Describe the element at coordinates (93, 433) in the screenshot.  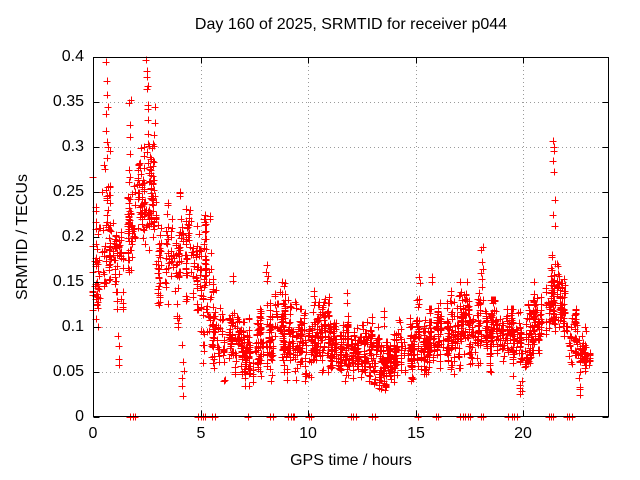
I see `x-tick-label: 0` at that location.